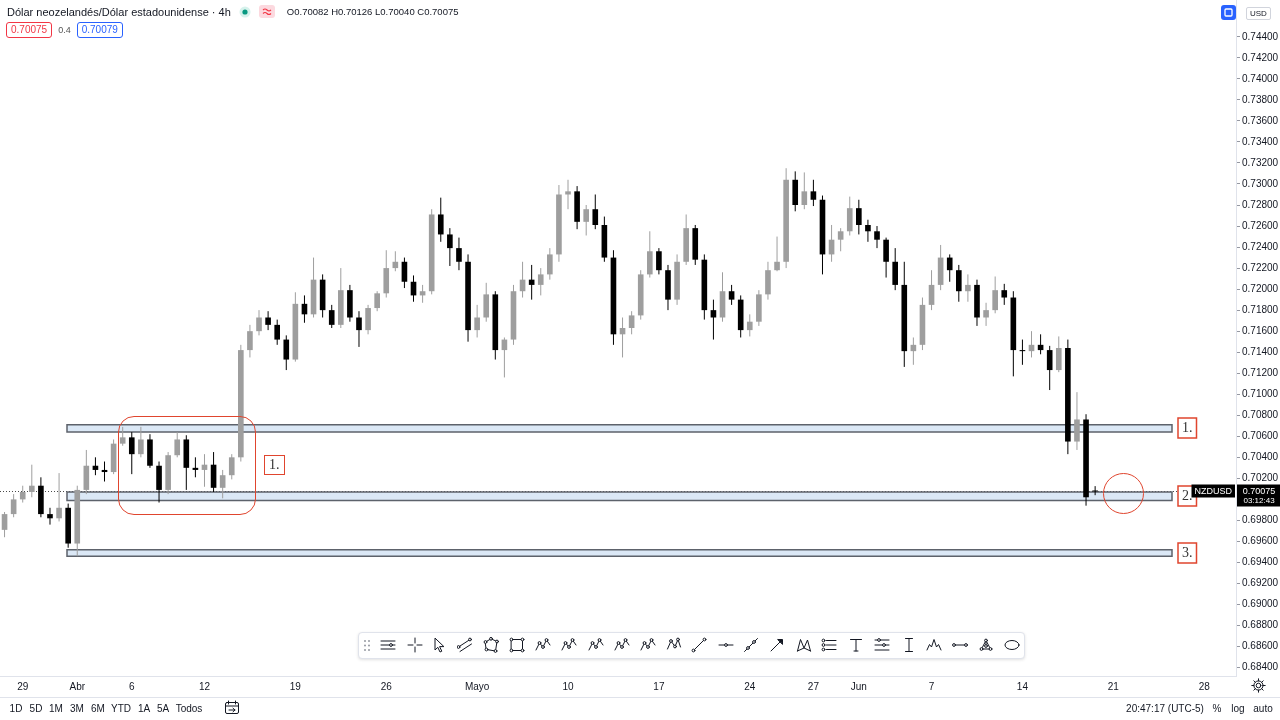  What do you see at coordinates (1259, 501) in the screenshot?
I see `text: 03:12:43` at bounding box center [1259, 501].